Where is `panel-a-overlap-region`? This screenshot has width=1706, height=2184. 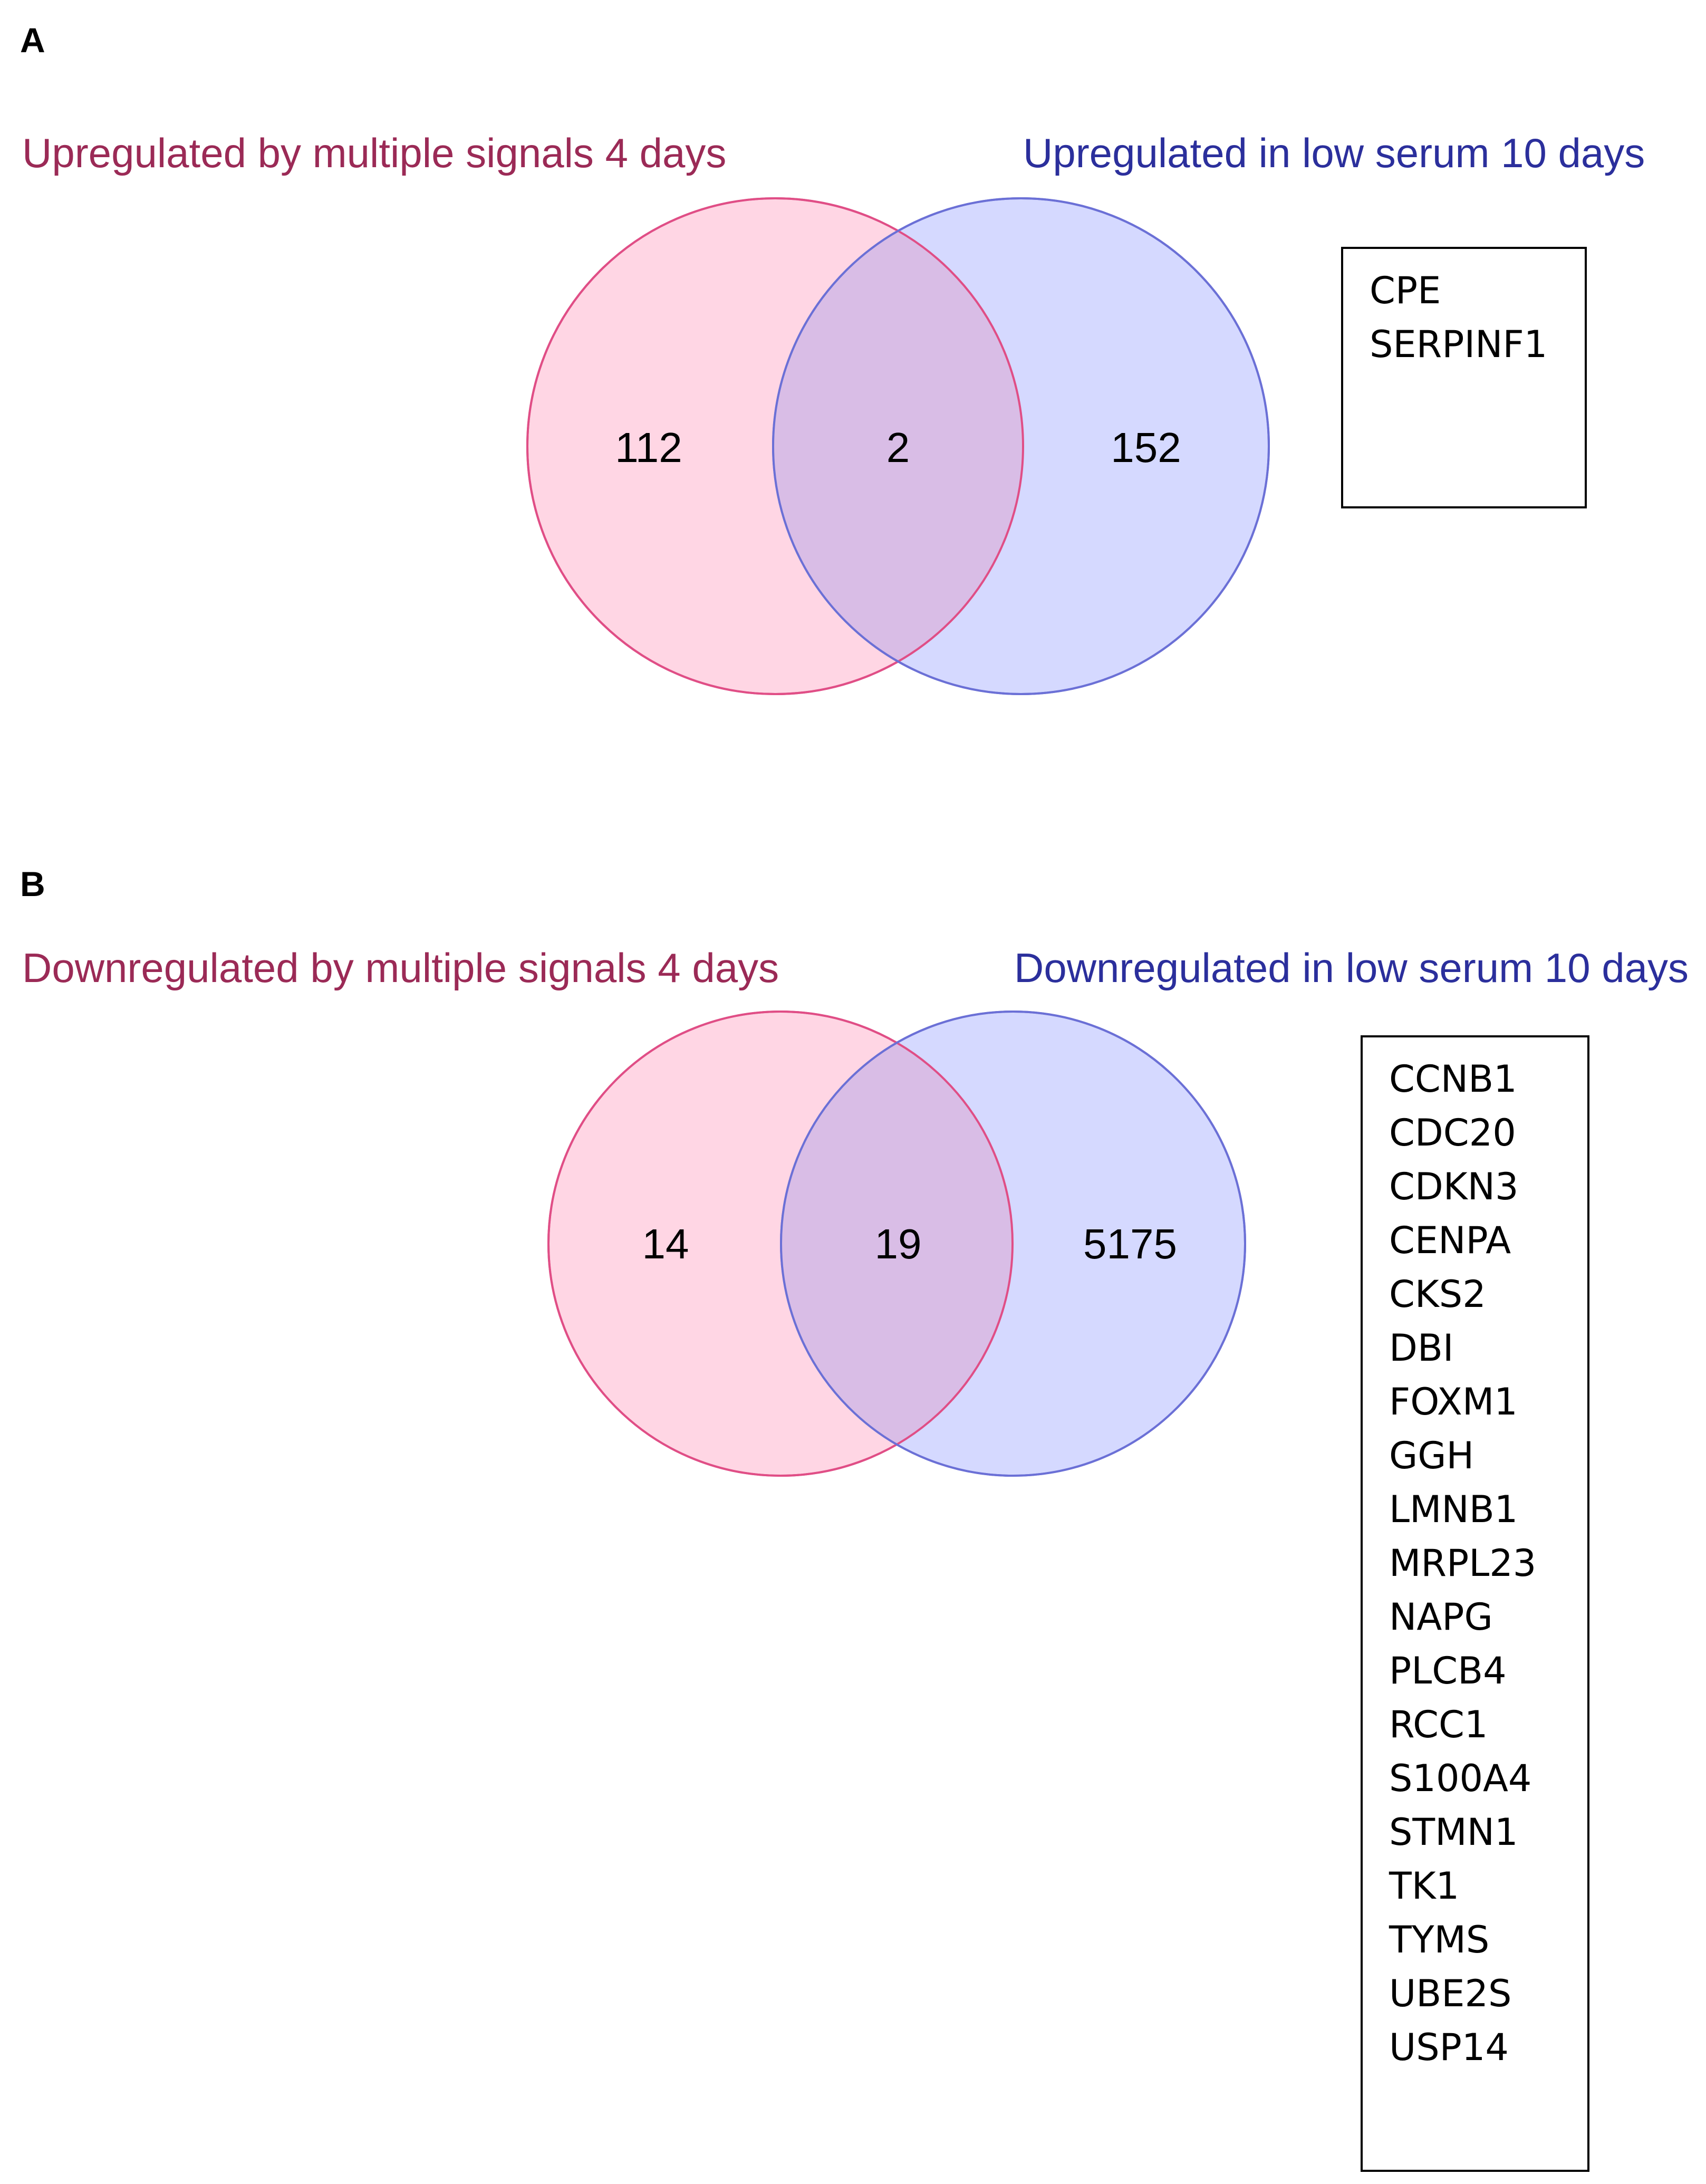
panel-a-overlap-region is located at coordinates (898, 446).